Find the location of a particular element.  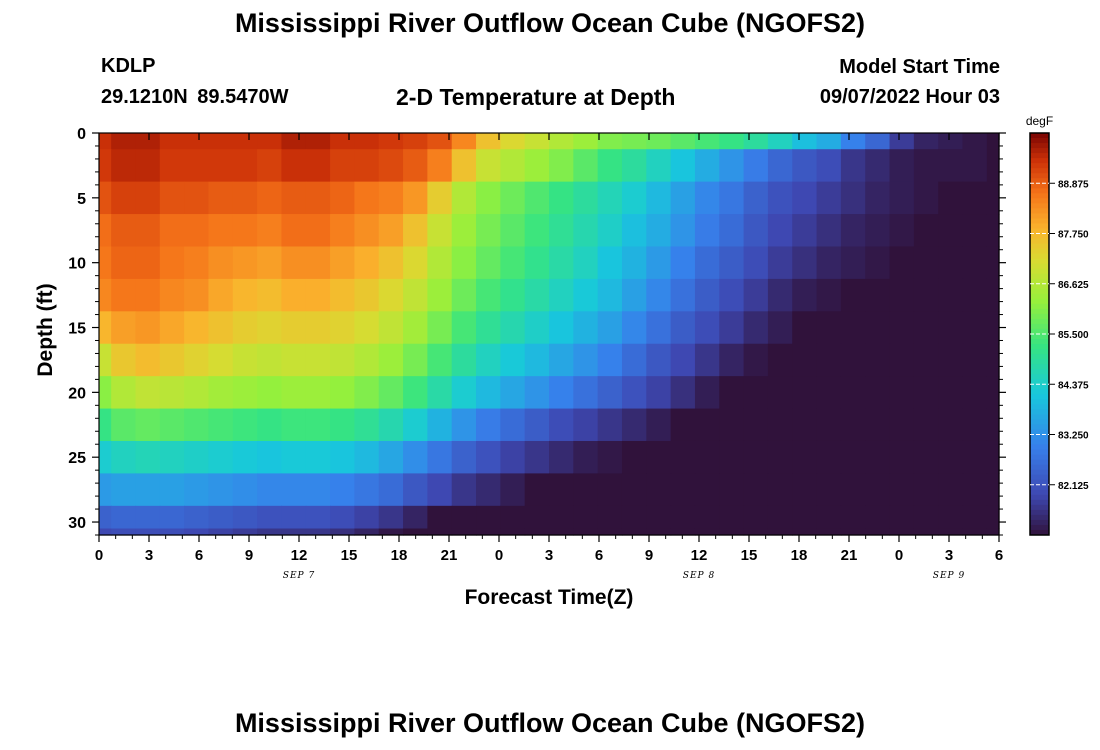

y-tick-label: 0 is located at coordinates (81, 134).